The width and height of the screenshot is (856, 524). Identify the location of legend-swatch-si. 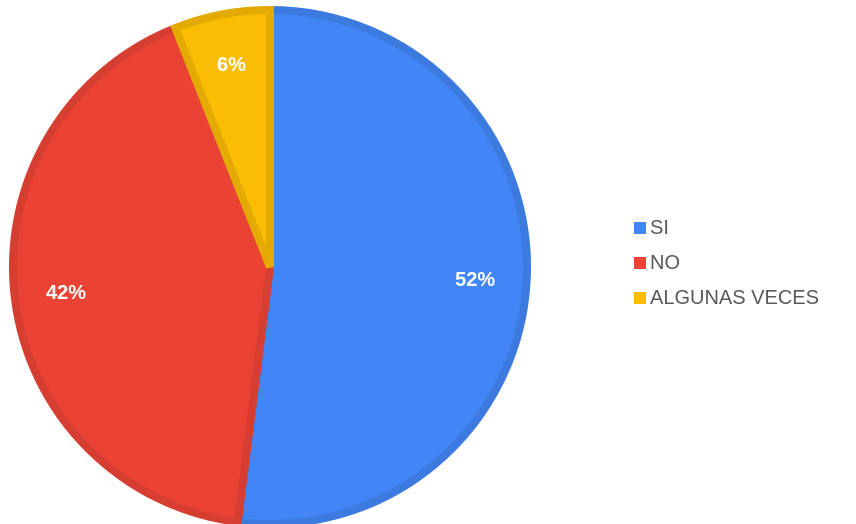
(640, 228).